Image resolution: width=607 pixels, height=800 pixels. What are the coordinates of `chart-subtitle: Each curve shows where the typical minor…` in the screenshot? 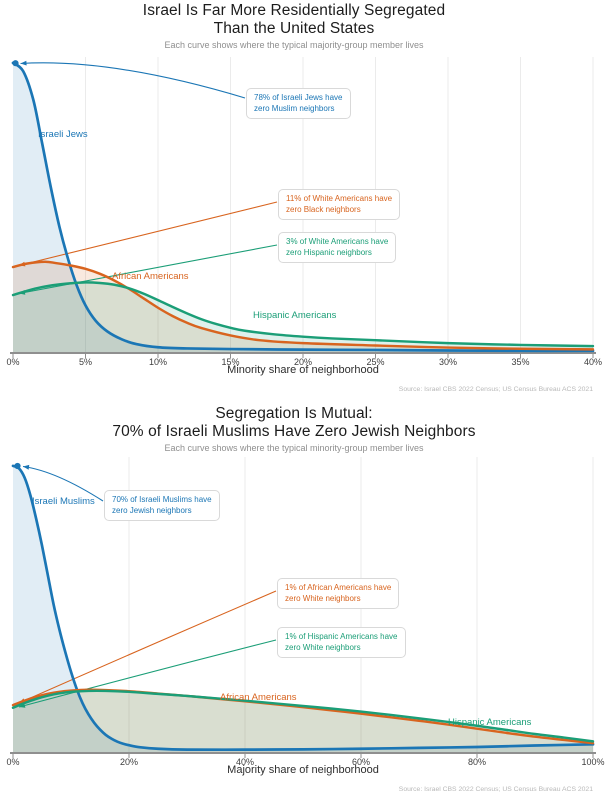 It's located at (294, 448).